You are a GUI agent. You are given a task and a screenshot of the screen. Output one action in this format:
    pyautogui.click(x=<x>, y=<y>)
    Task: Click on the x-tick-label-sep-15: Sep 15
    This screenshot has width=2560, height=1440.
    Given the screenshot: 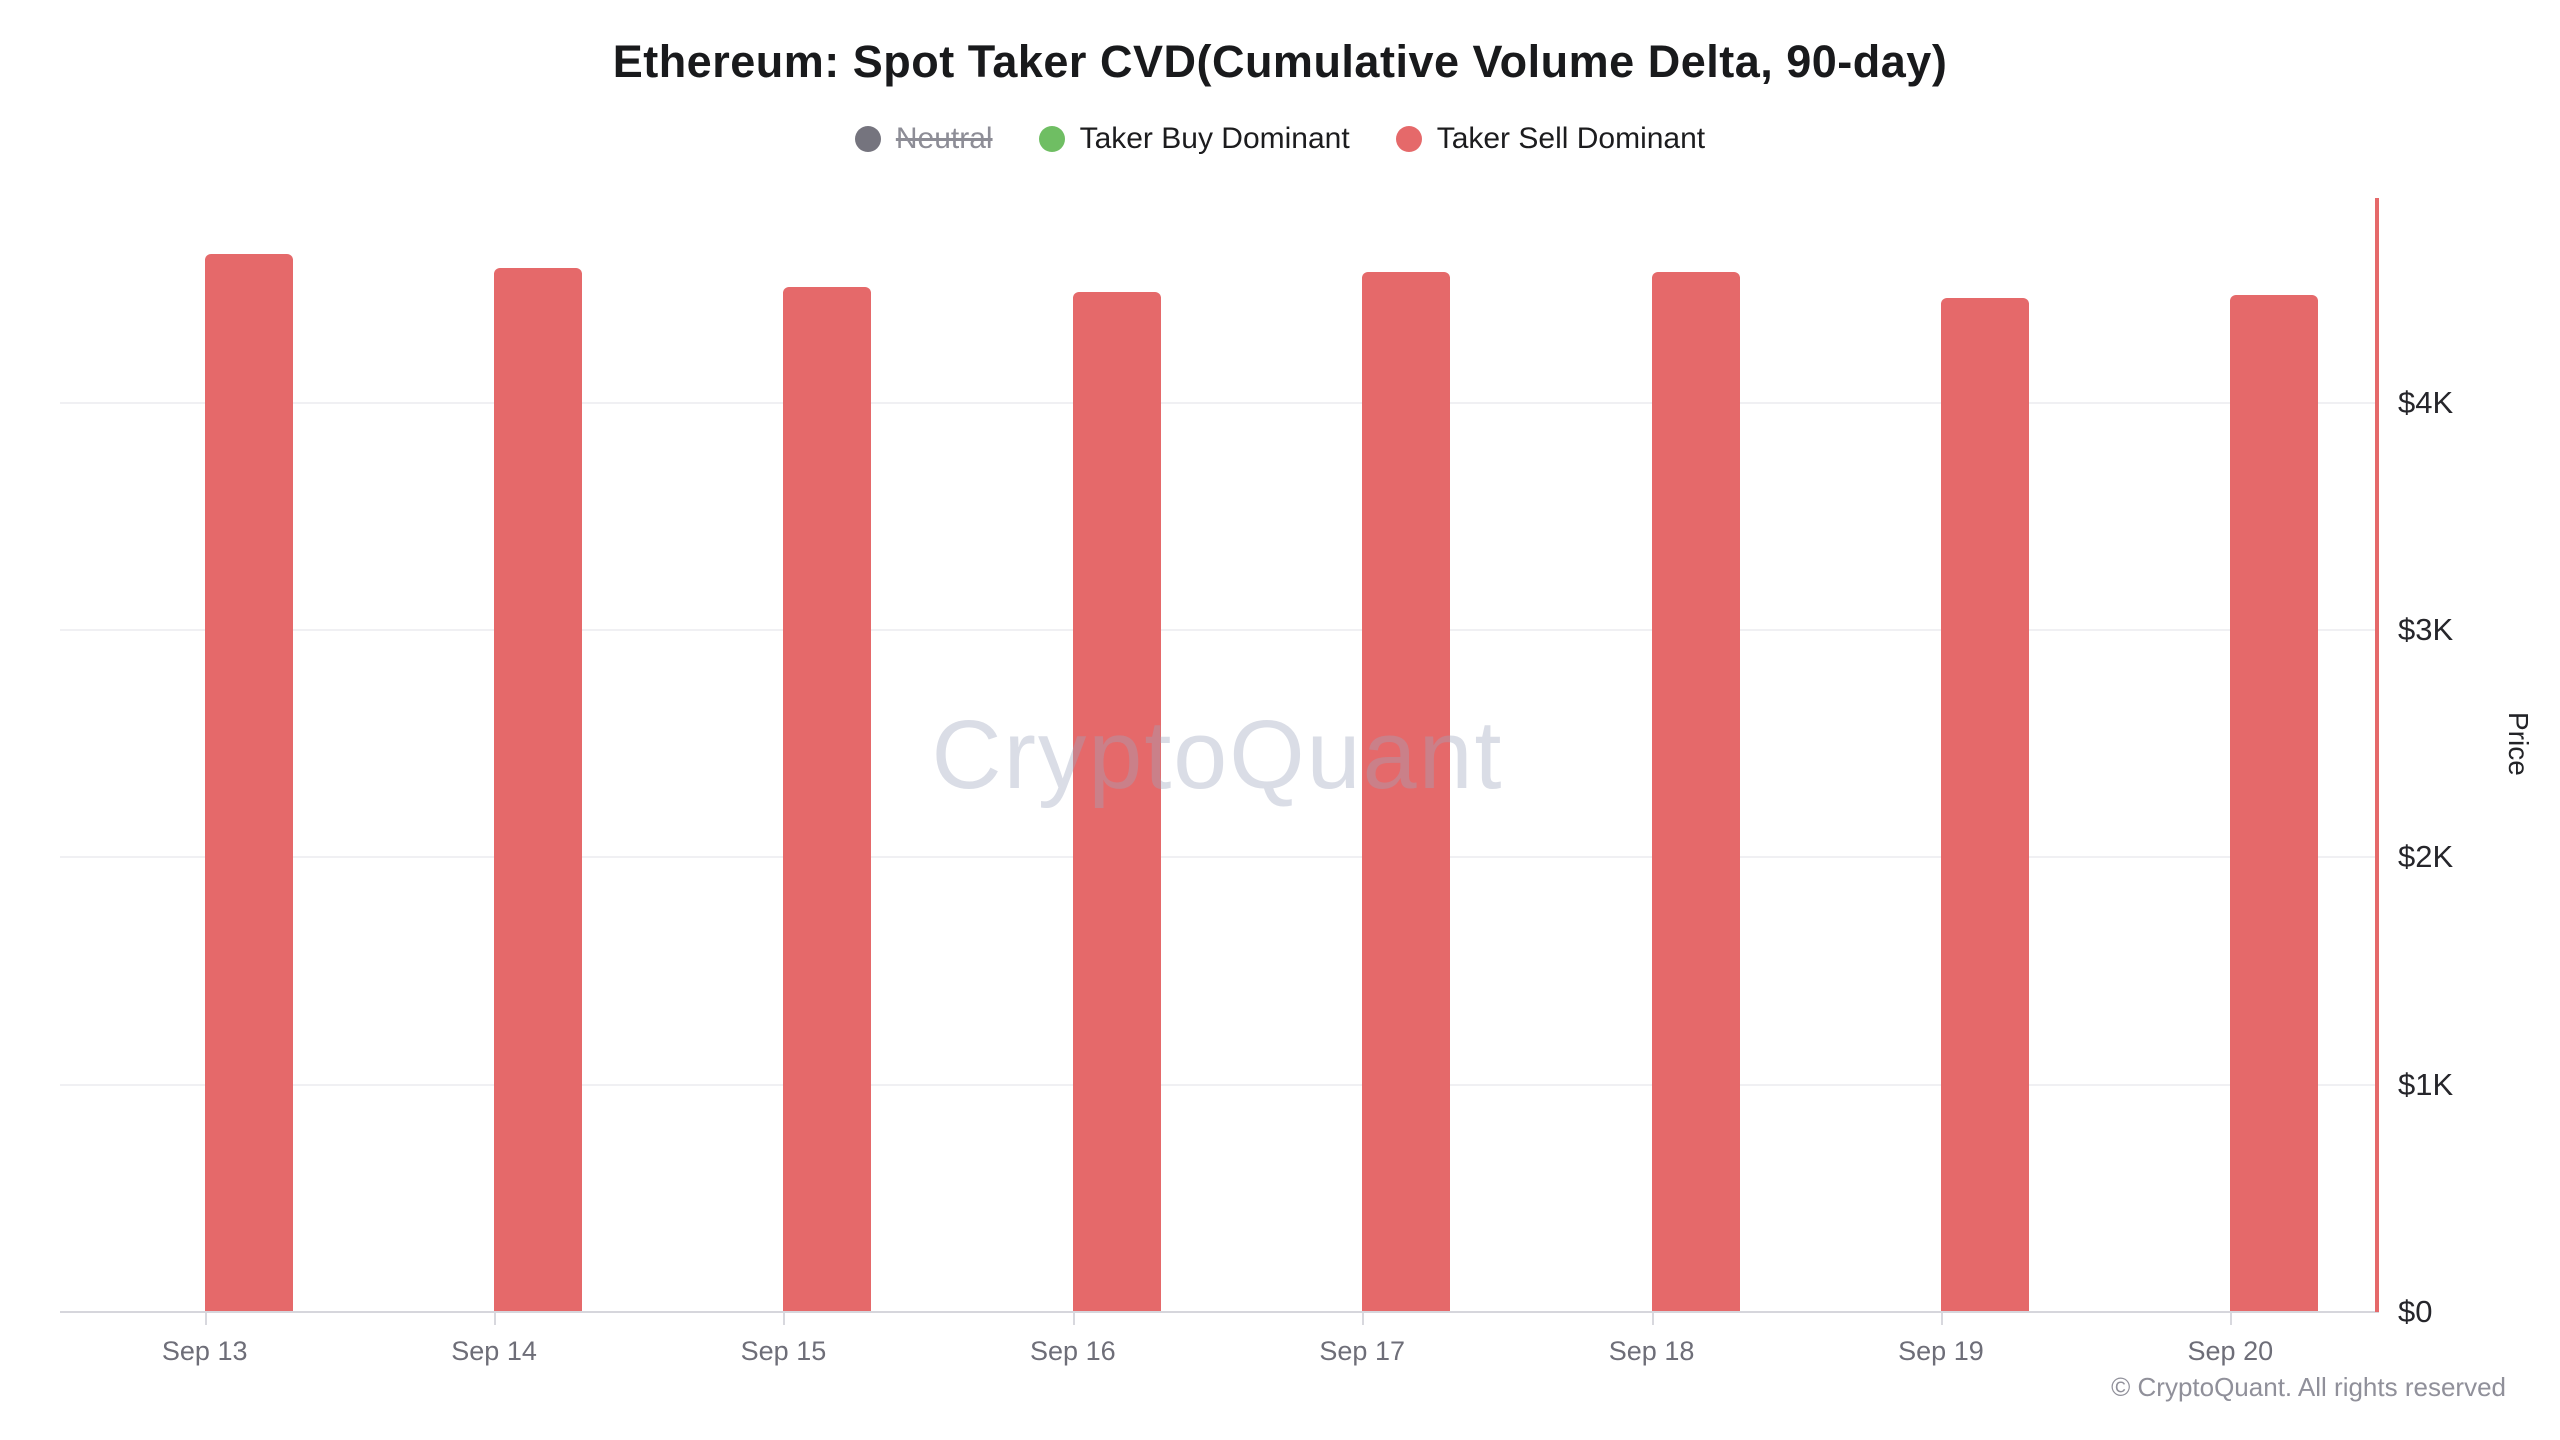 What is the action you would take?
    pyautogui.click(x=783, y=1351)
    